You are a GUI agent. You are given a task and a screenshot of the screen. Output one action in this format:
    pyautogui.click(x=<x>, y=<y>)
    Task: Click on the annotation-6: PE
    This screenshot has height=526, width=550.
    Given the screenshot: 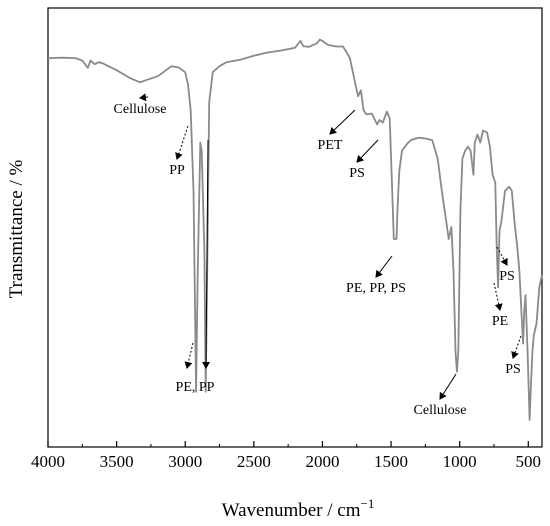 What is the action you would take?
    pyautogui.click(x=500, y=305)
    